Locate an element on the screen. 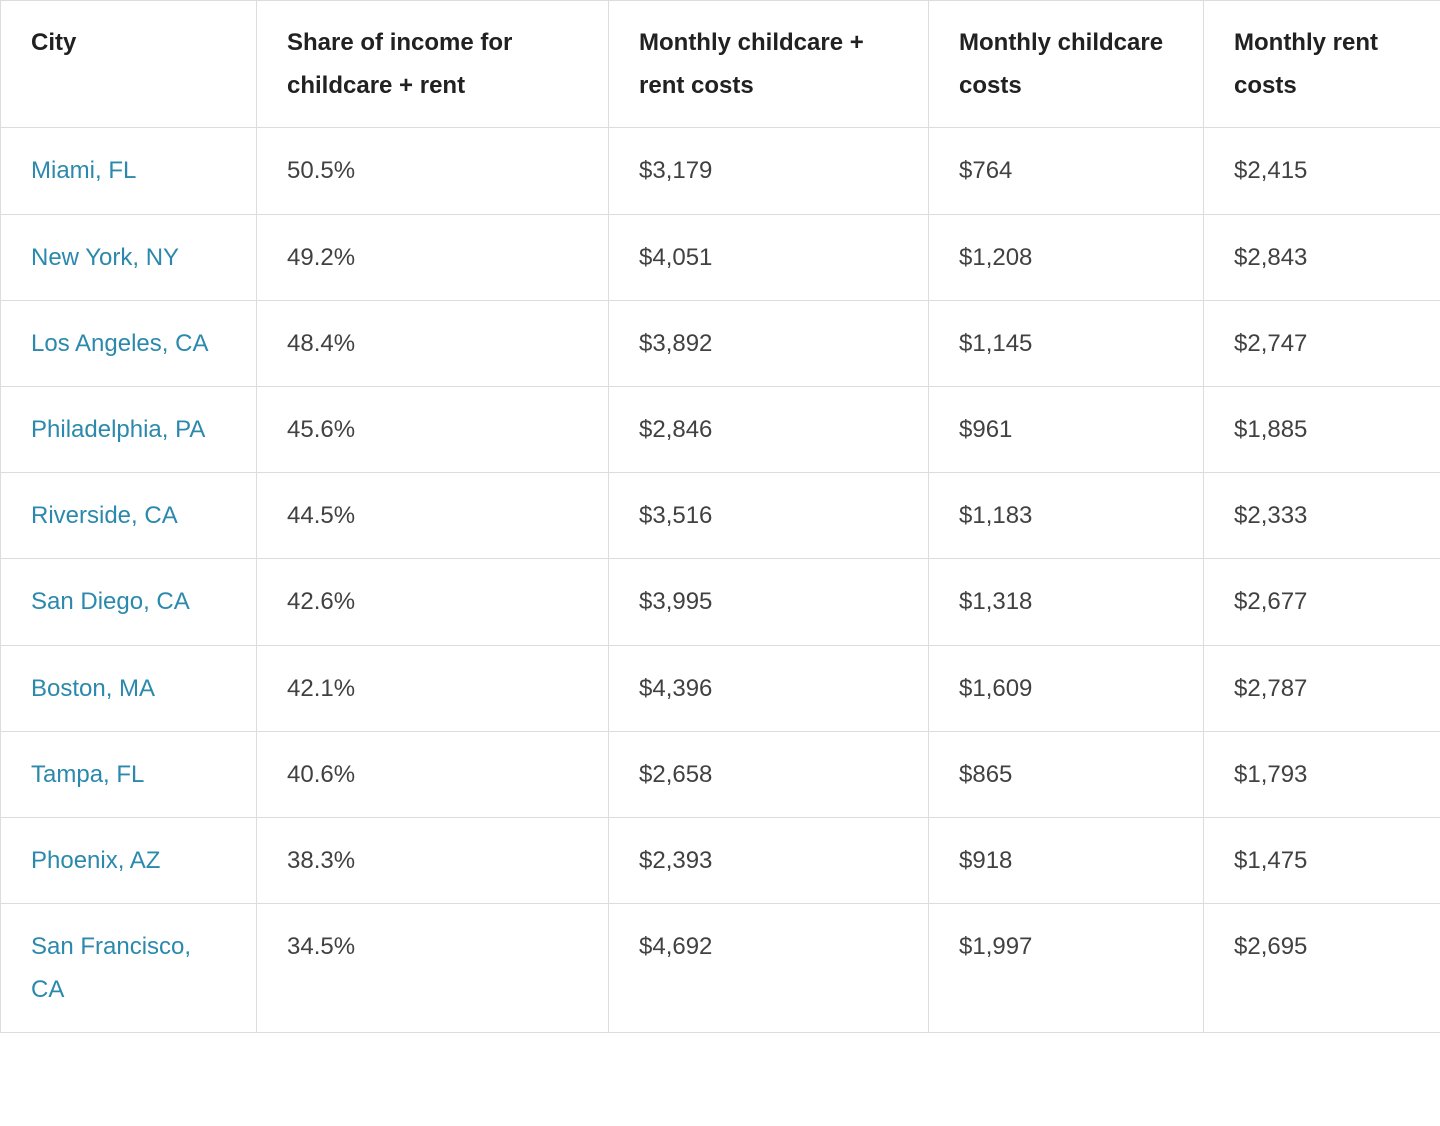 The height and width of the screenshot is (1126, 1440). childcare-costs-cell: $1,183 is located at coordinates (1066, 516).